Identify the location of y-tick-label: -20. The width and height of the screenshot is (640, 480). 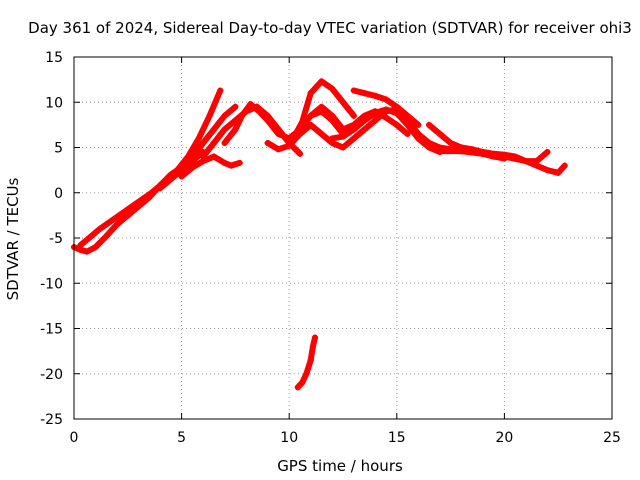
(51, 375).